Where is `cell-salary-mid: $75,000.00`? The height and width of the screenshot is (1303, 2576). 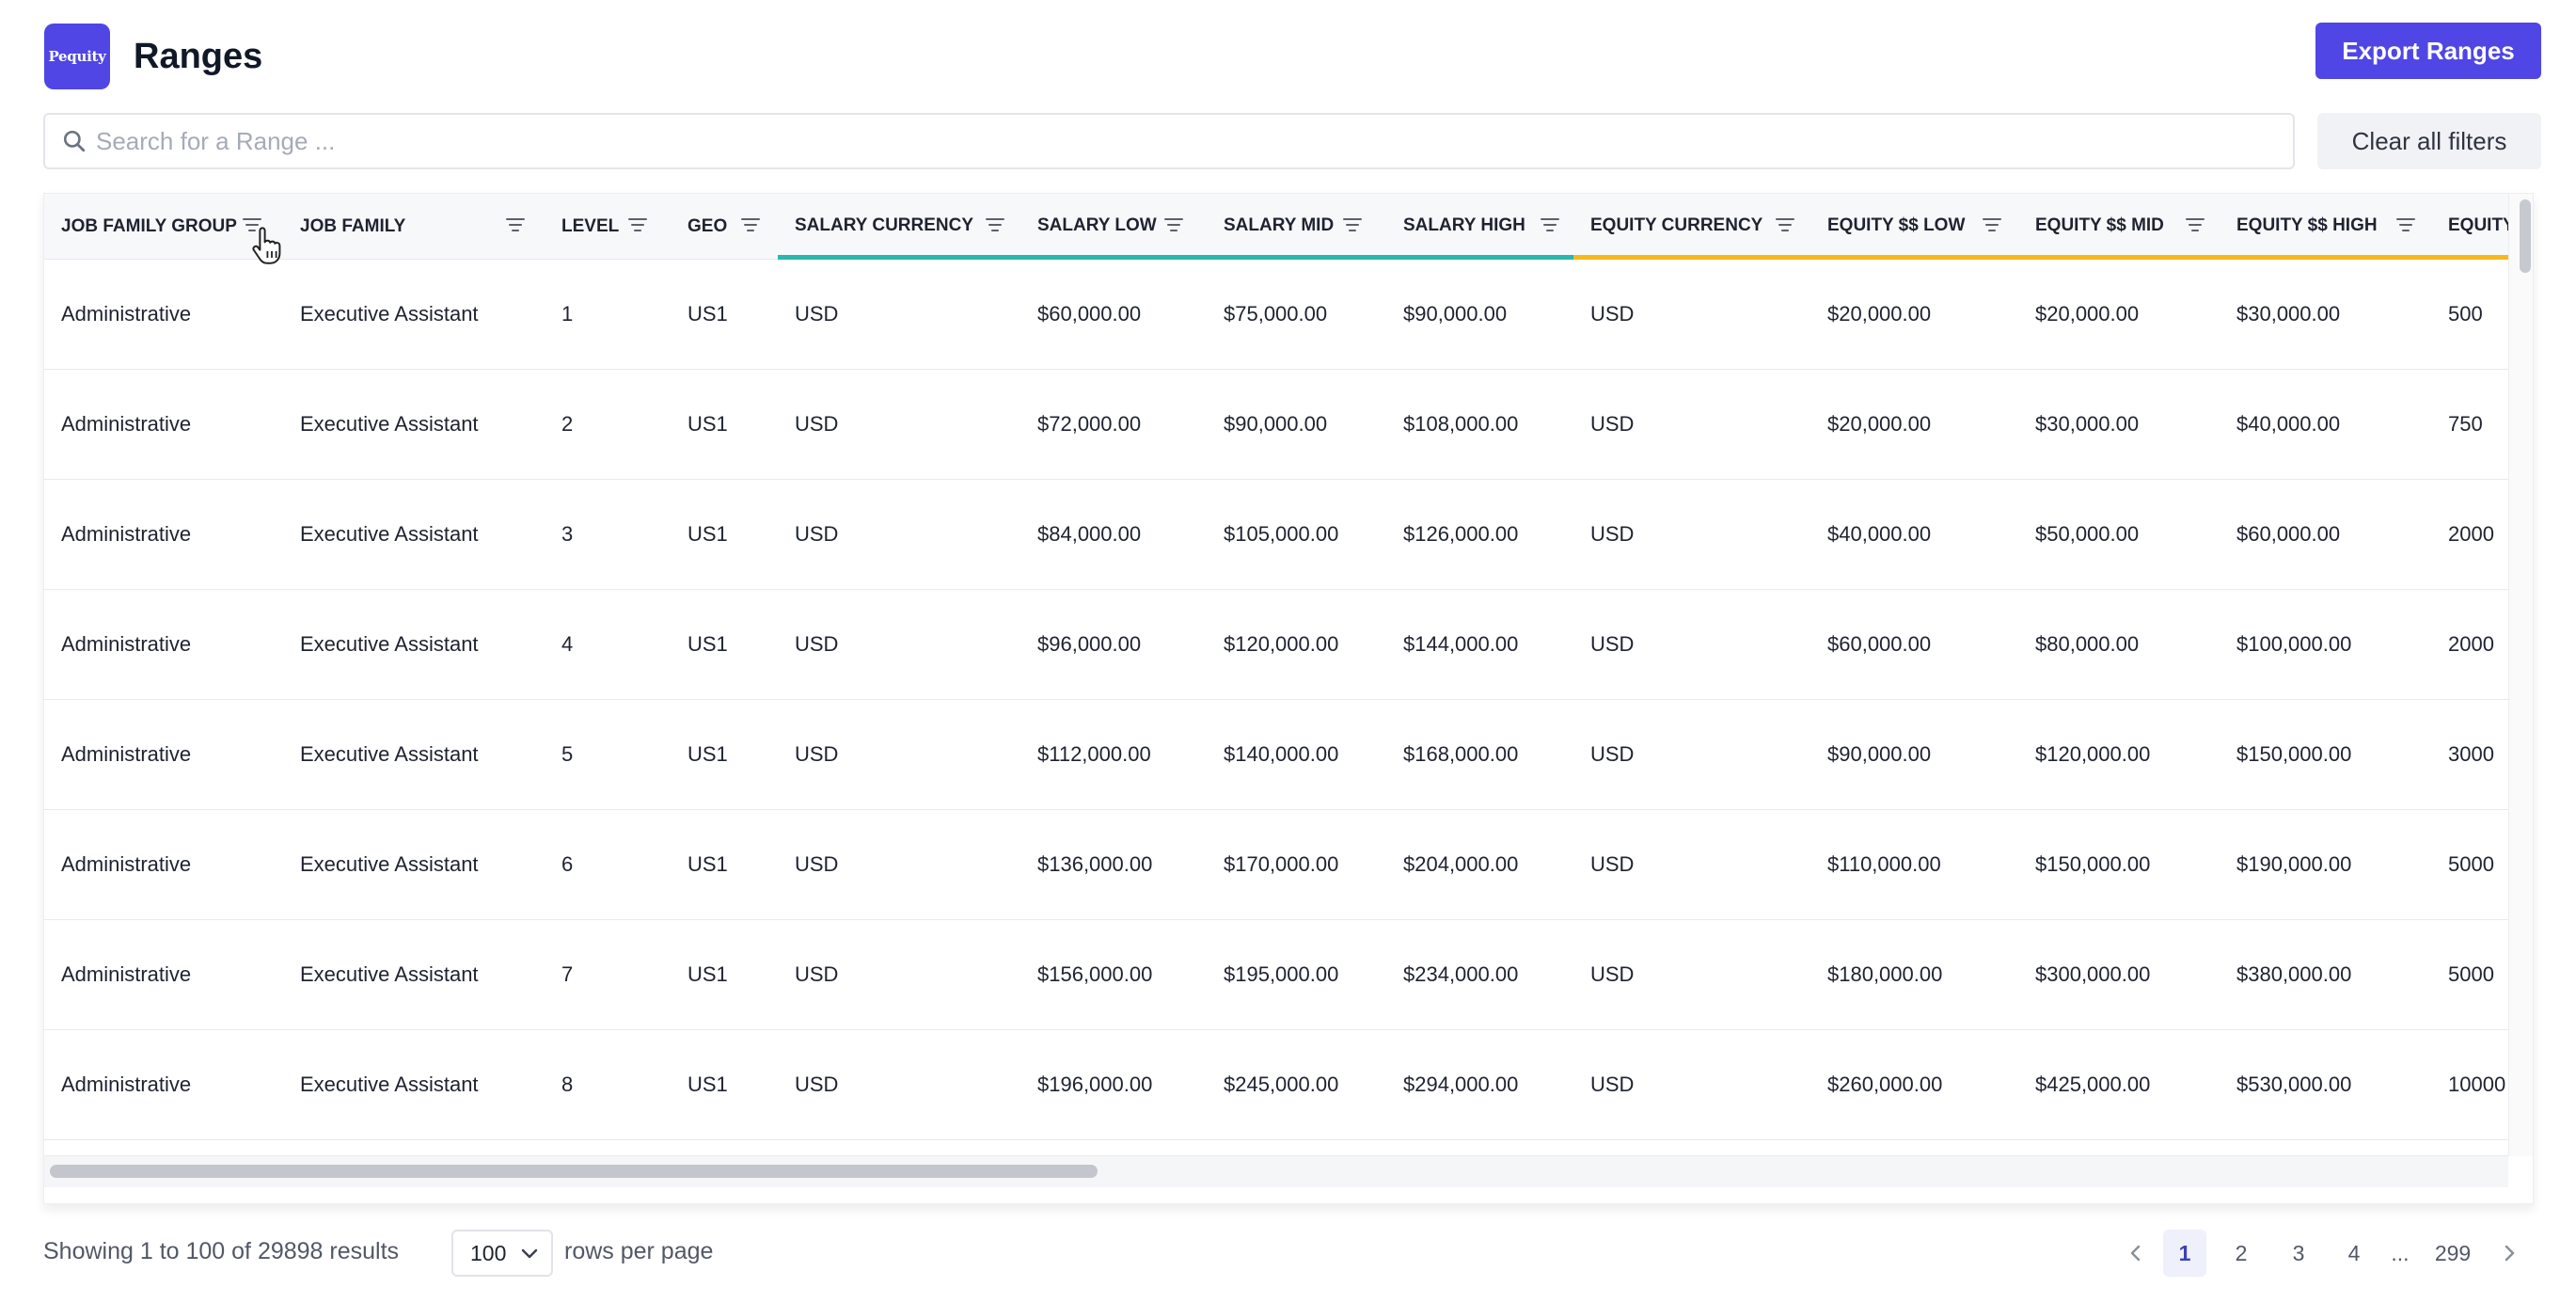 cell-salary-mid: $75,000.00 is located at coordinates (1276, 314).